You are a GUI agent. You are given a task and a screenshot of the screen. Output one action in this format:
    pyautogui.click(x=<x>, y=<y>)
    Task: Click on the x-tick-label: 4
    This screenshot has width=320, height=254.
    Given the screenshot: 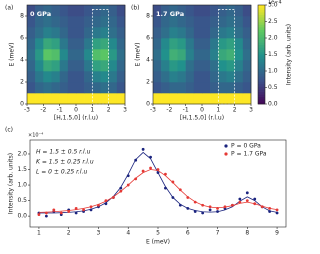 What is the action you would take?
    pyautogui.click(x=128, y=233)
    